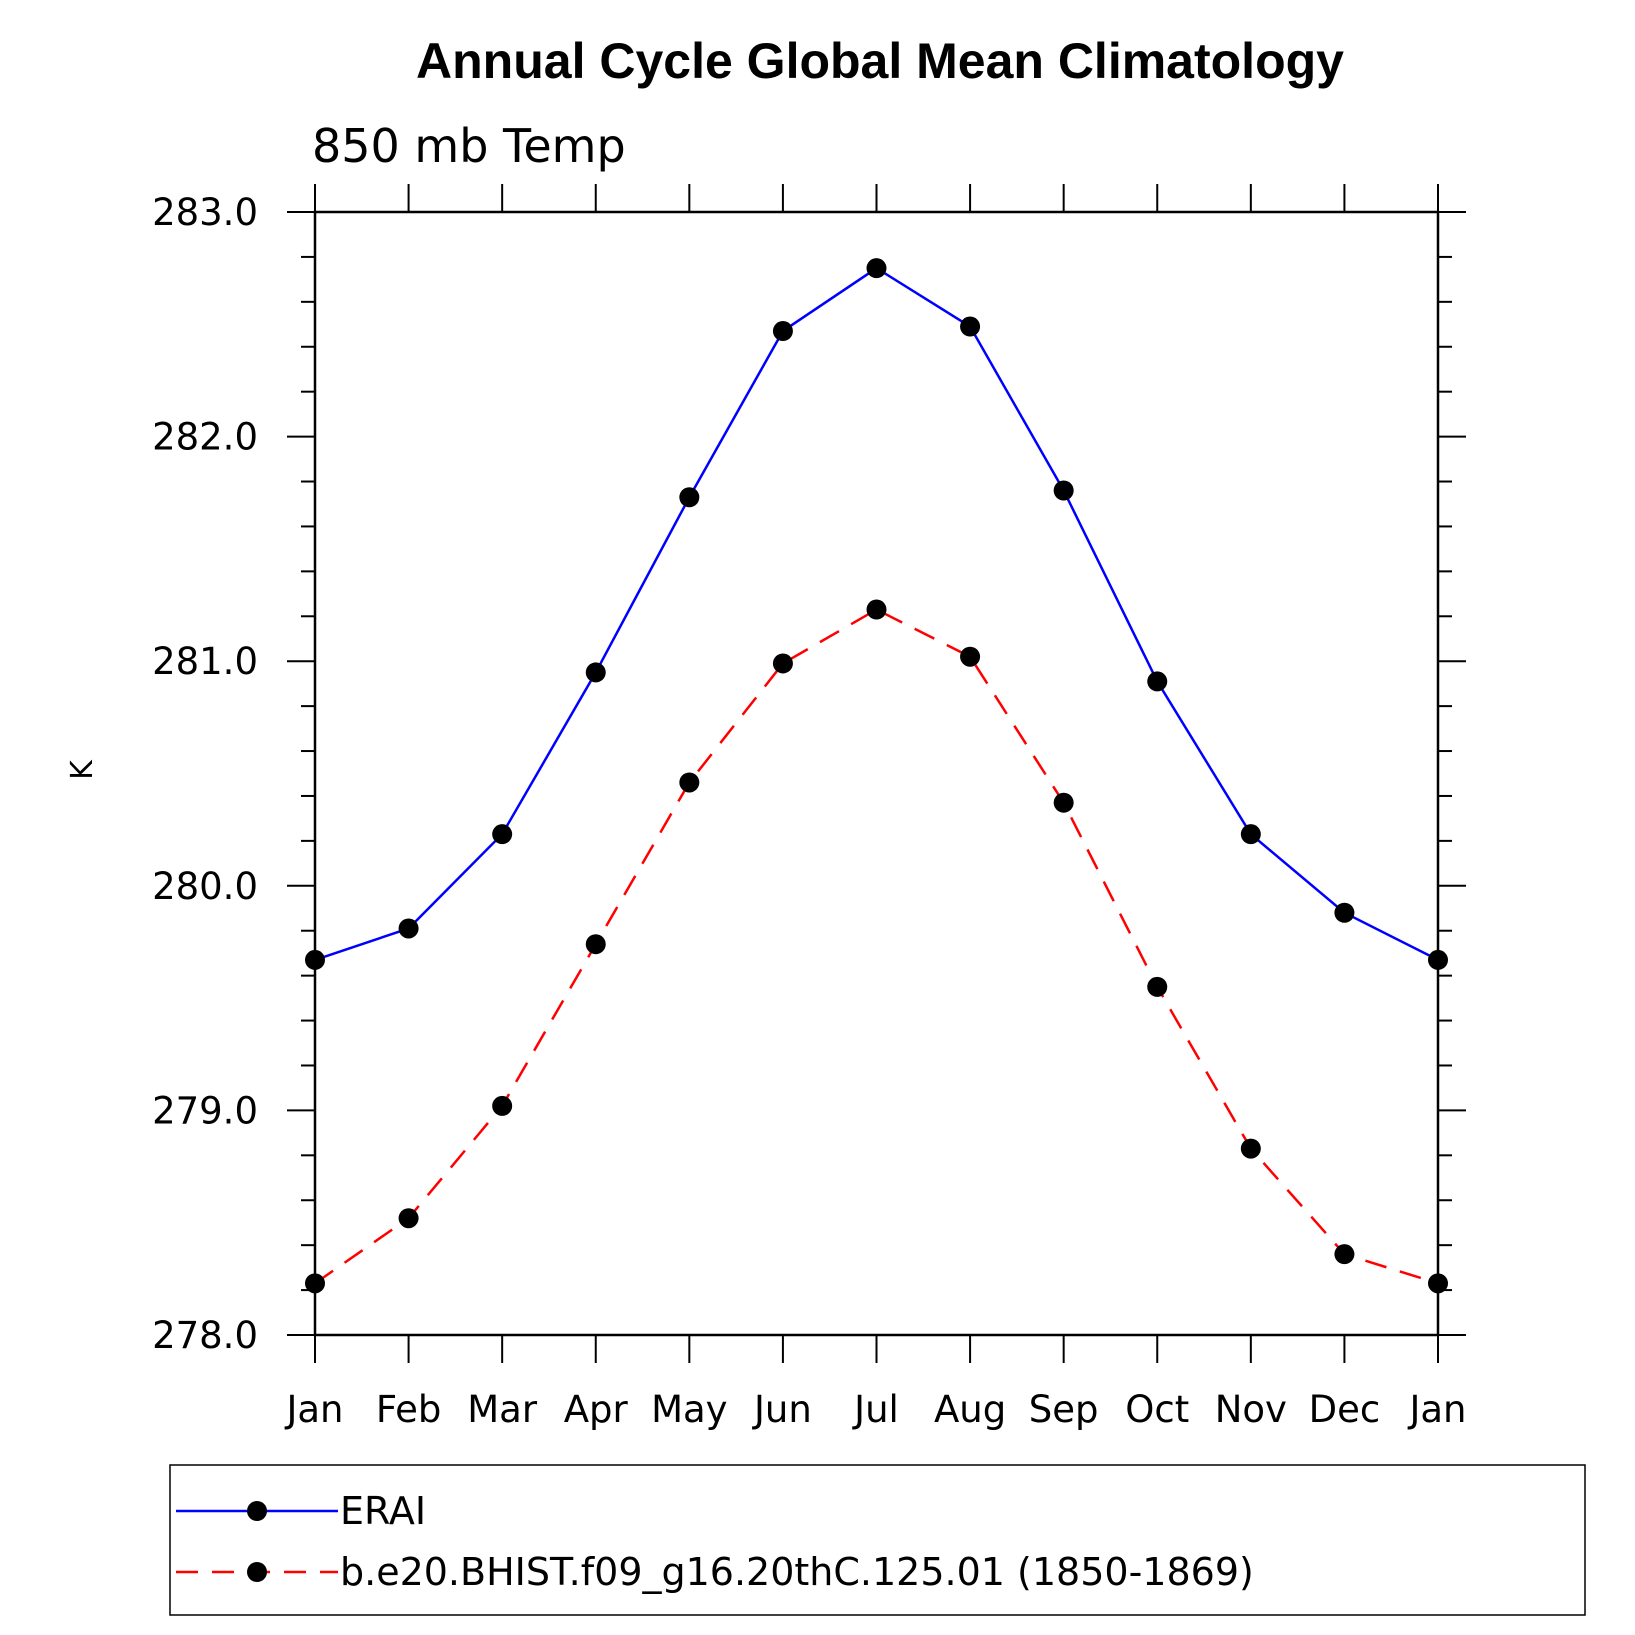 The height and width of the screenshot is (1635, 1635). I want to click on y-tick-label: 280.0, so click(205, 886).